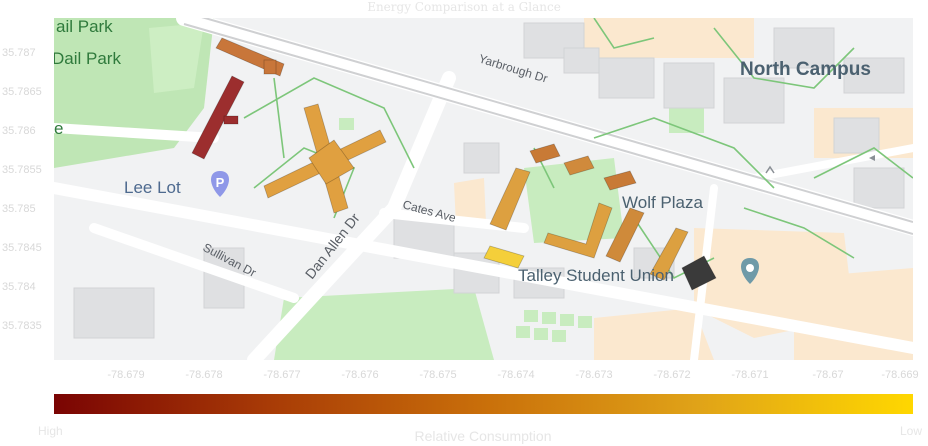  What do you see at coordinates (900, 375) in the screenshot?
I see `x-tick-label: -78.669` at bounding box center [900, 375].